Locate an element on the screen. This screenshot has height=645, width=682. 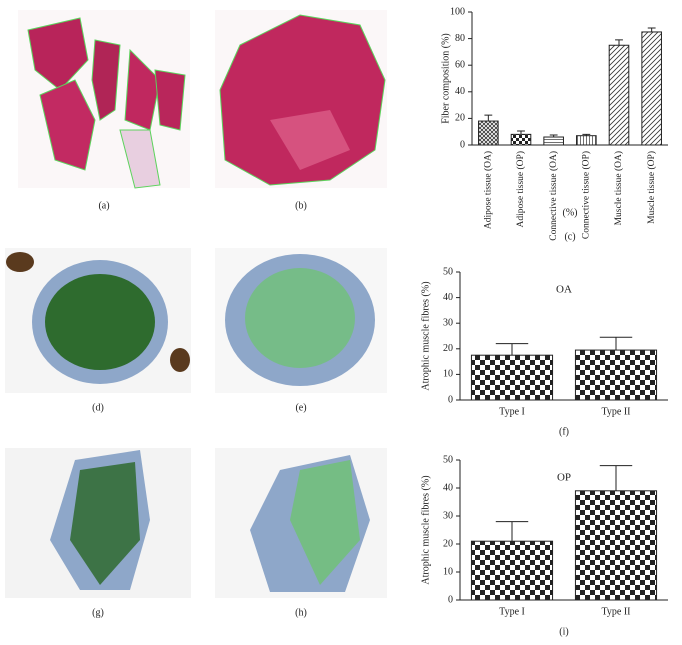
x-axis-label: (%) is located at coordinates (570, 212).